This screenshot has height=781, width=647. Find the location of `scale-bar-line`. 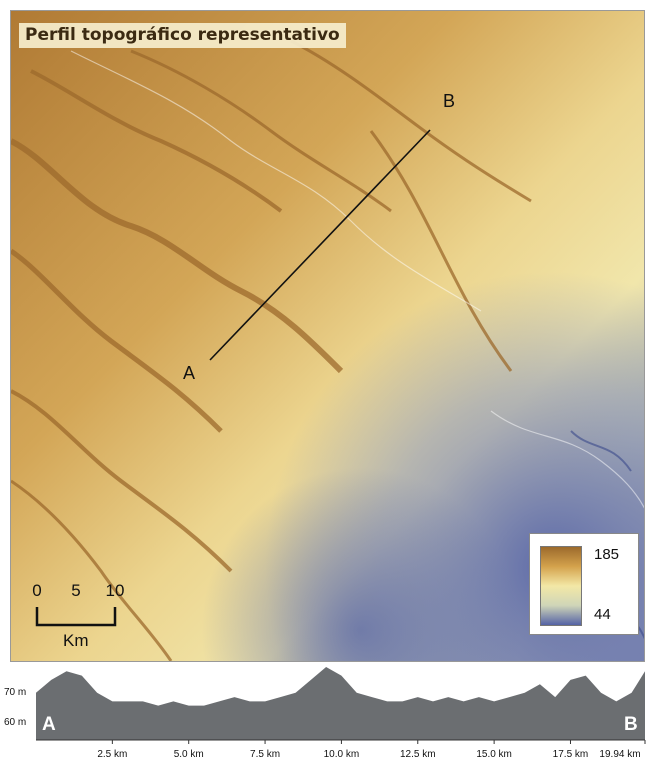

scale-bar-line is located at coordinates (76, 617).